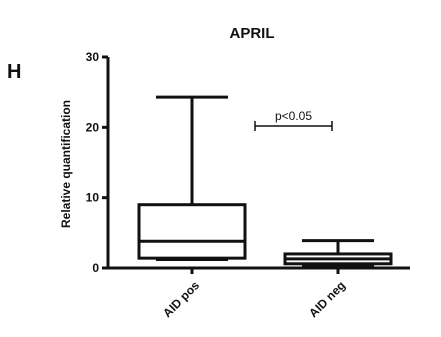 The width and height of the screenshot is (441, 337). I want to click on panel-label: H, so click(14, 72).